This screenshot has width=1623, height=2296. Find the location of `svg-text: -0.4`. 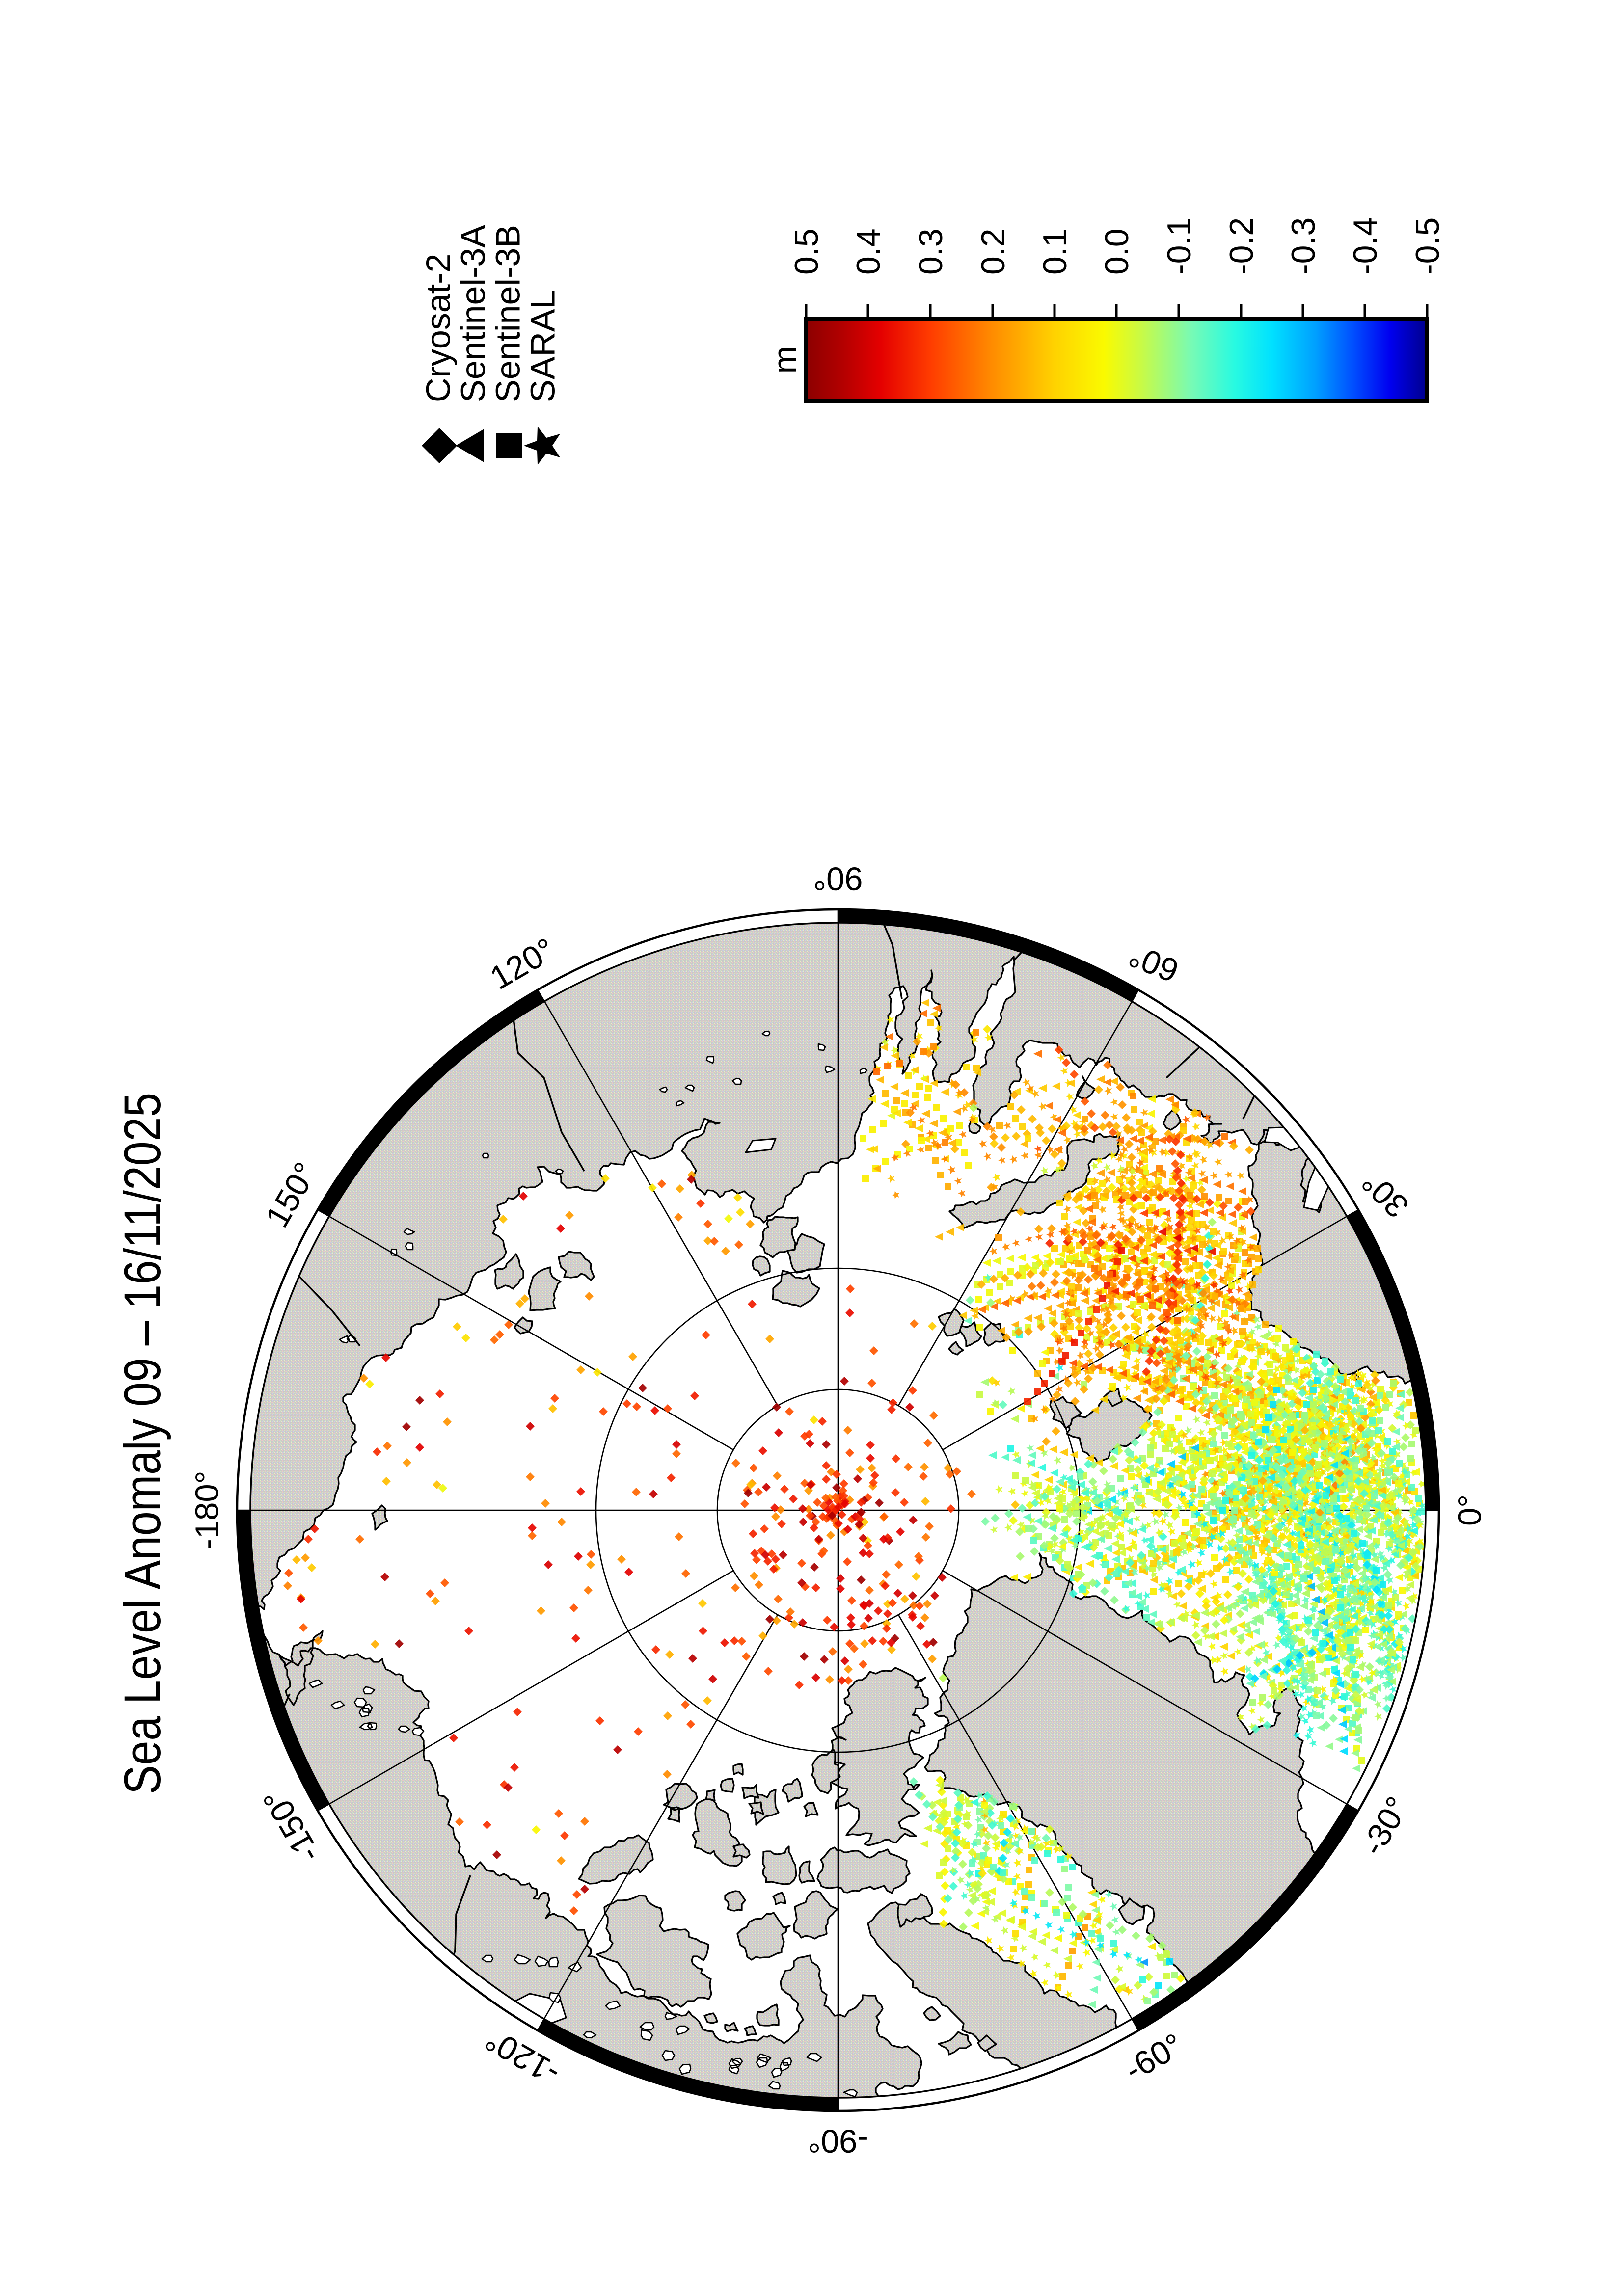

svg-text: -0.4 is located at coordinates (1366, 246).